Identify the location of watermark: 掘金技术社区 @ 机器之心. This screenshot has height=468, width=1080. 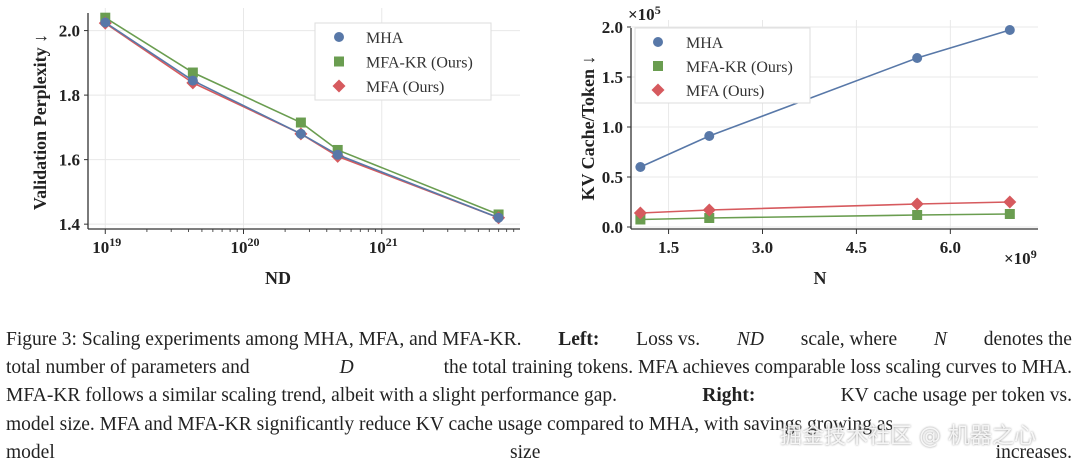
(908, 436).